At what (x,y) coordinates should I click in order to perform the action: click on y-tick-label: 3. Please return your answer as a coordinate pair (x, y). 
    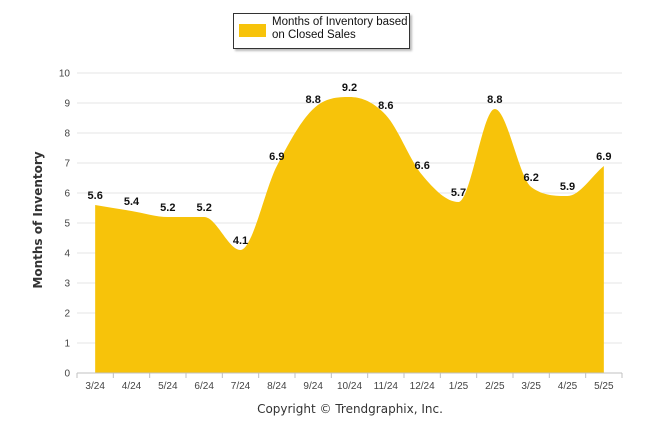
    Looking at the image, I should click on (67, 284).